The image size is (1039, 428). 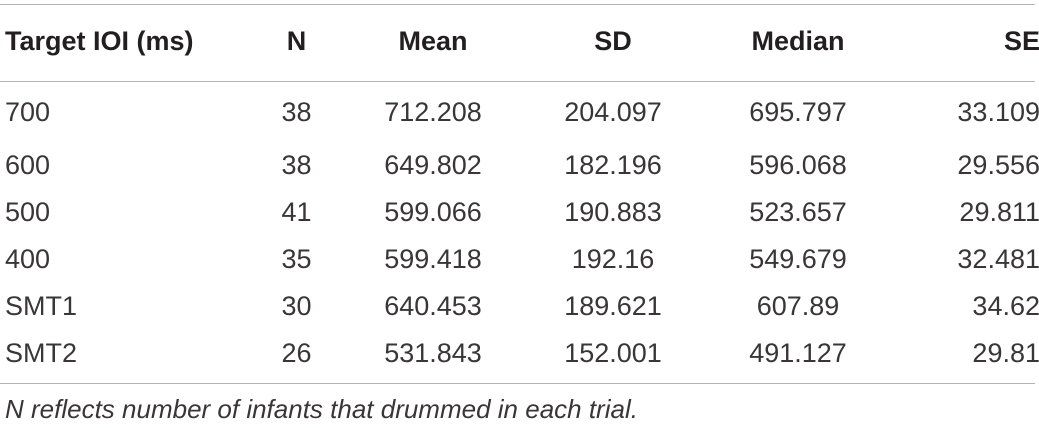 I want to click on table-row: 400 35 599.418 192.16 549.679 32.481, so click(x=519, y=259).